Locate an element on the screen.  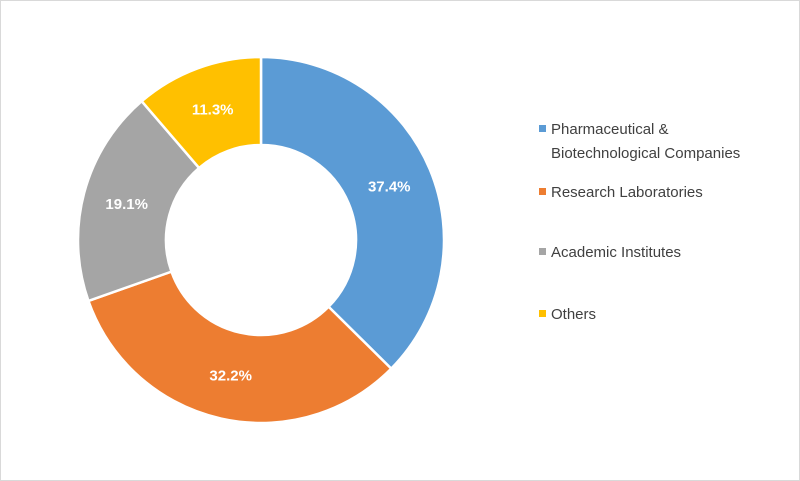
legend-label: Research Laboratories is located at coordinates (627, 192).